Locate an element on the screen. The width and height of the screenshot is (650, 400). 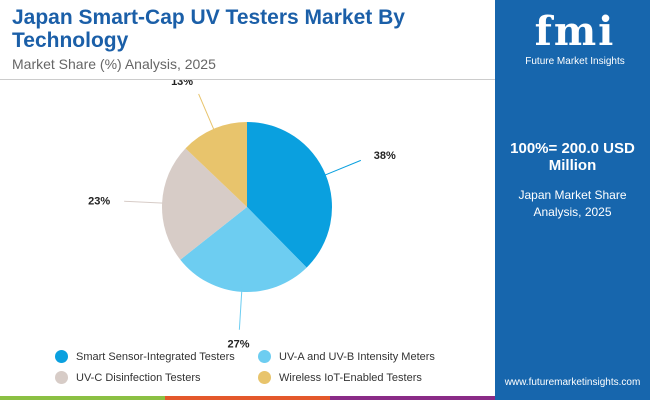
divider is located at coordinates (247, 79).